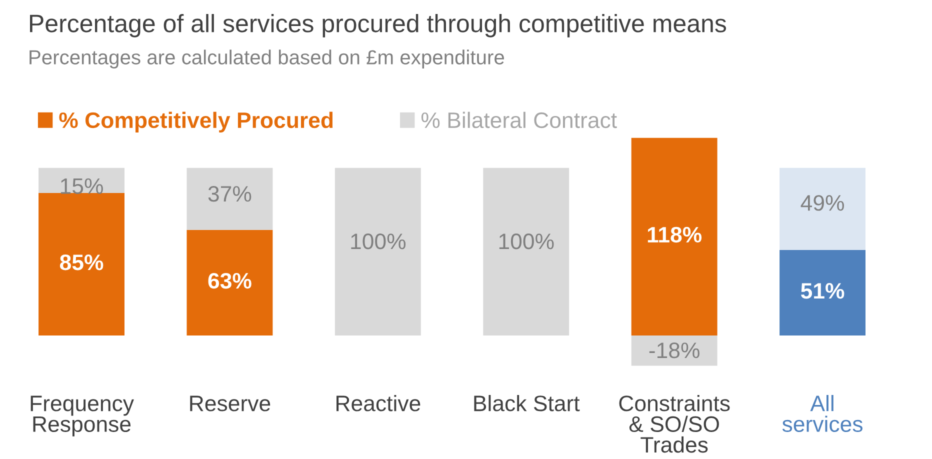 The width and height of the screenshot is (932, 459). Describe the element at coordinates (519, 120) in the screenshot. I see `legend-label: % Bilateral Contract` at that location.